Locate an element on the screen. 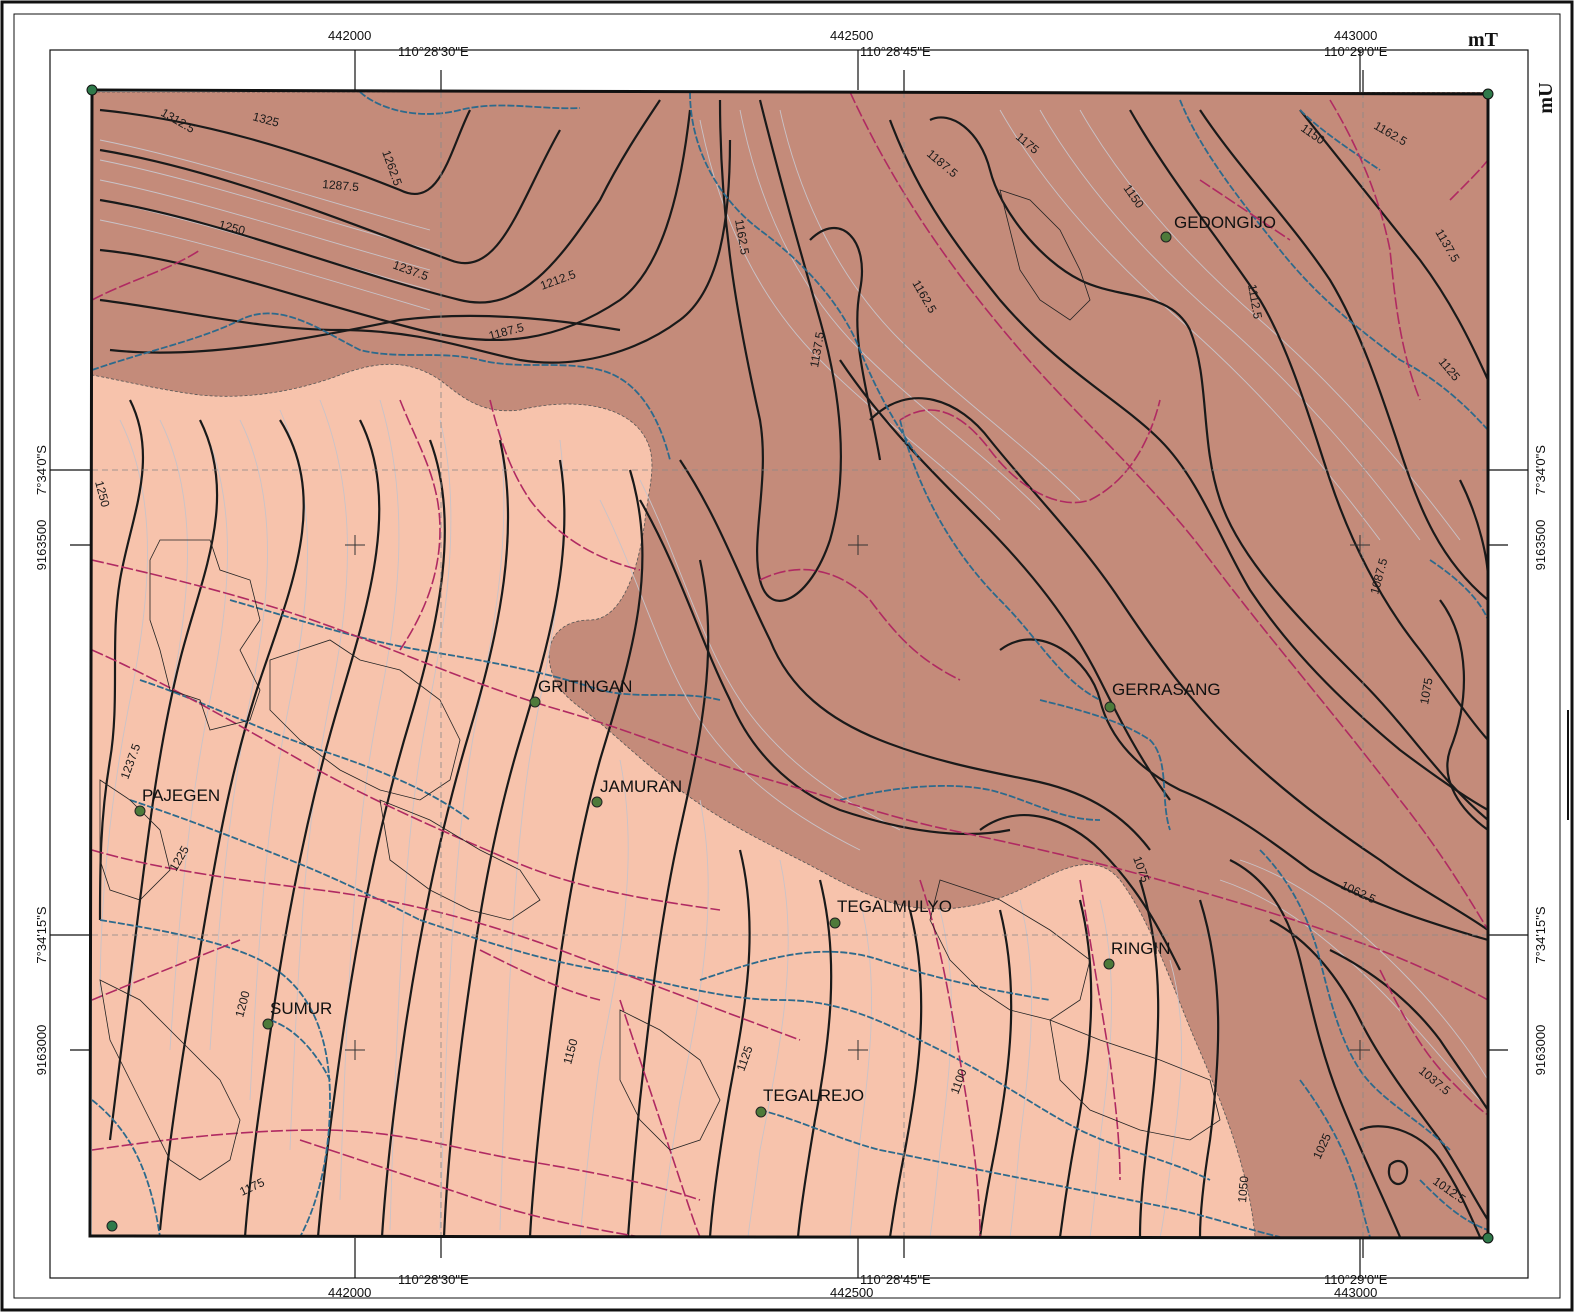 This screenshot has height=1312, width=1574. top-easting-label: 442500 is located at coordinates (851, 35).